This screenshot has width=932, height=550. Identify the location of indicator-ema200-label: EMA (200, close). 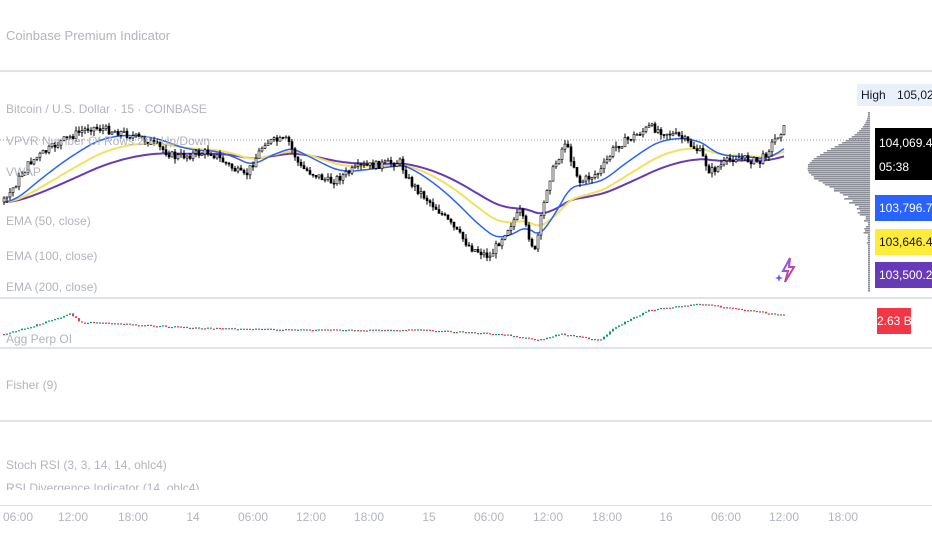
(52, 287).